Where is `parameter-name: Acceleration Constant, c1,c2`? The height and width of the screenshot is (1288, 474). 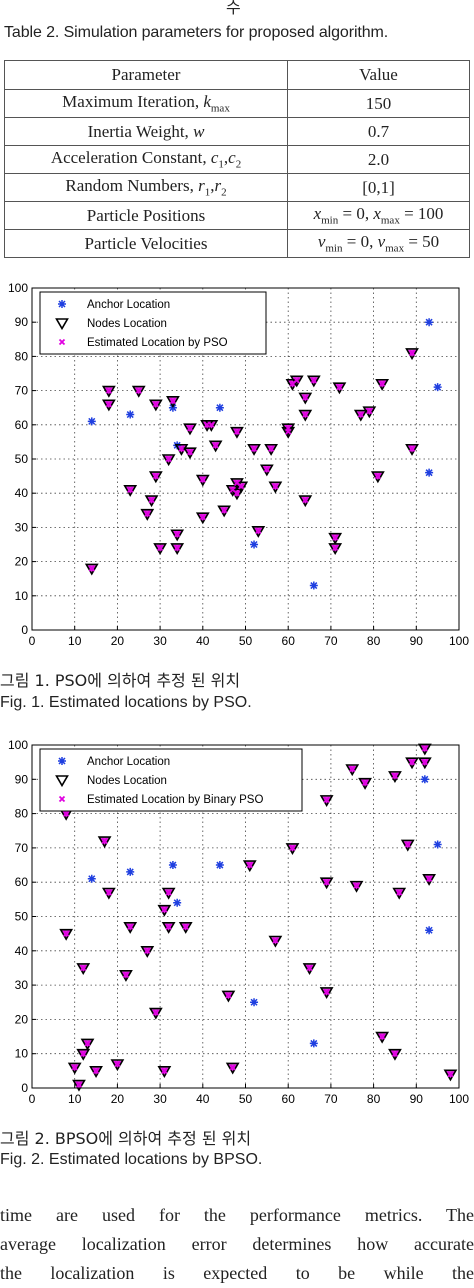
parameter-name: Acceleration Constant, c1,c2 is located at coordinates (146, 159).